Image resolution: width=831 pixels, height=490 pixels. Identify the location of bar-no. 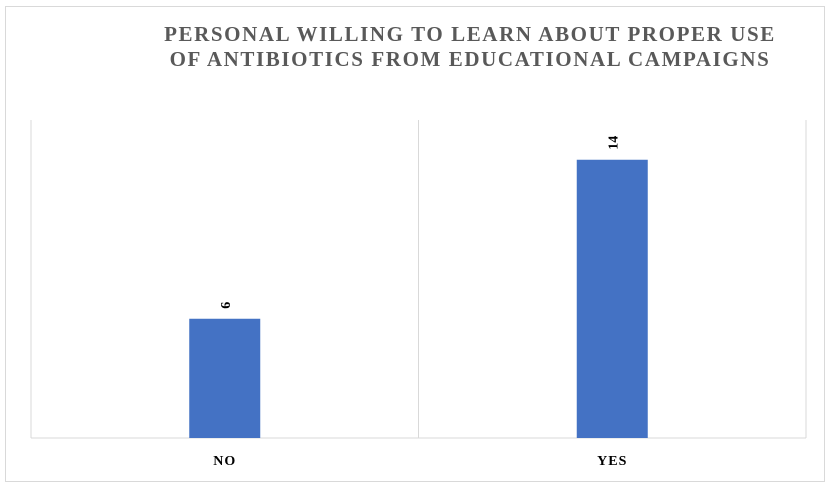
(225, 378).